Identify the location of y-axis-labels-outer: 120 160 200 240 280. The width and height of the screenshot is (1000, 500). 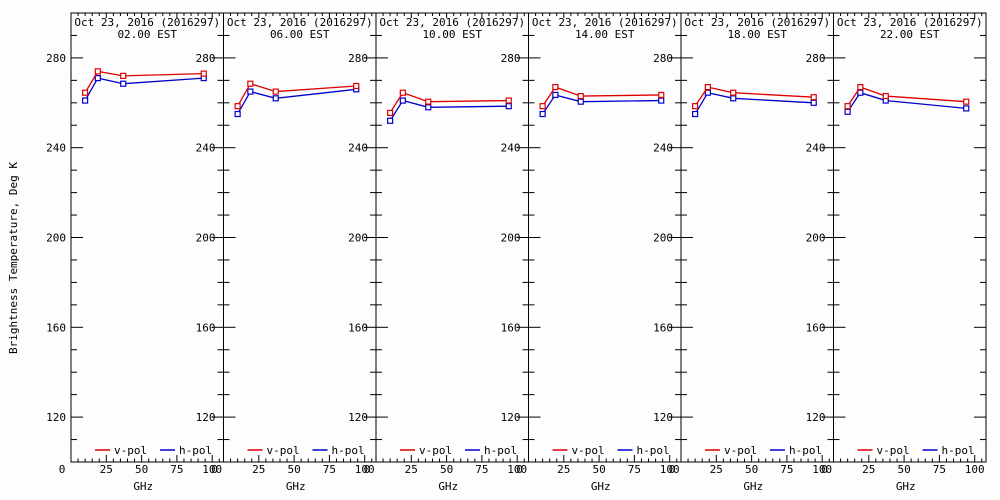
(56, 238).